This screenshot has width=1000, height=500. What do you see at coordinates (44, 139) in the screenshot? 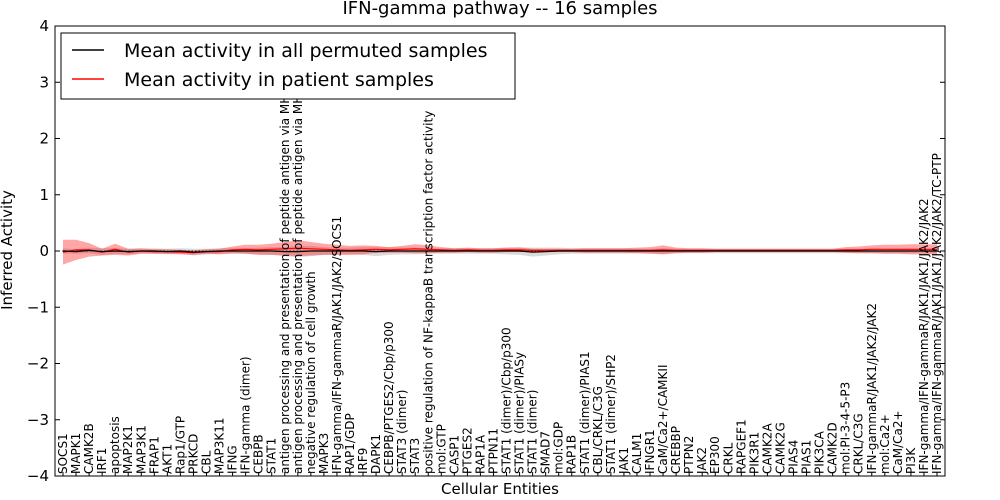
I see `y-tick-label: 2` at bounding box center [44, 139].